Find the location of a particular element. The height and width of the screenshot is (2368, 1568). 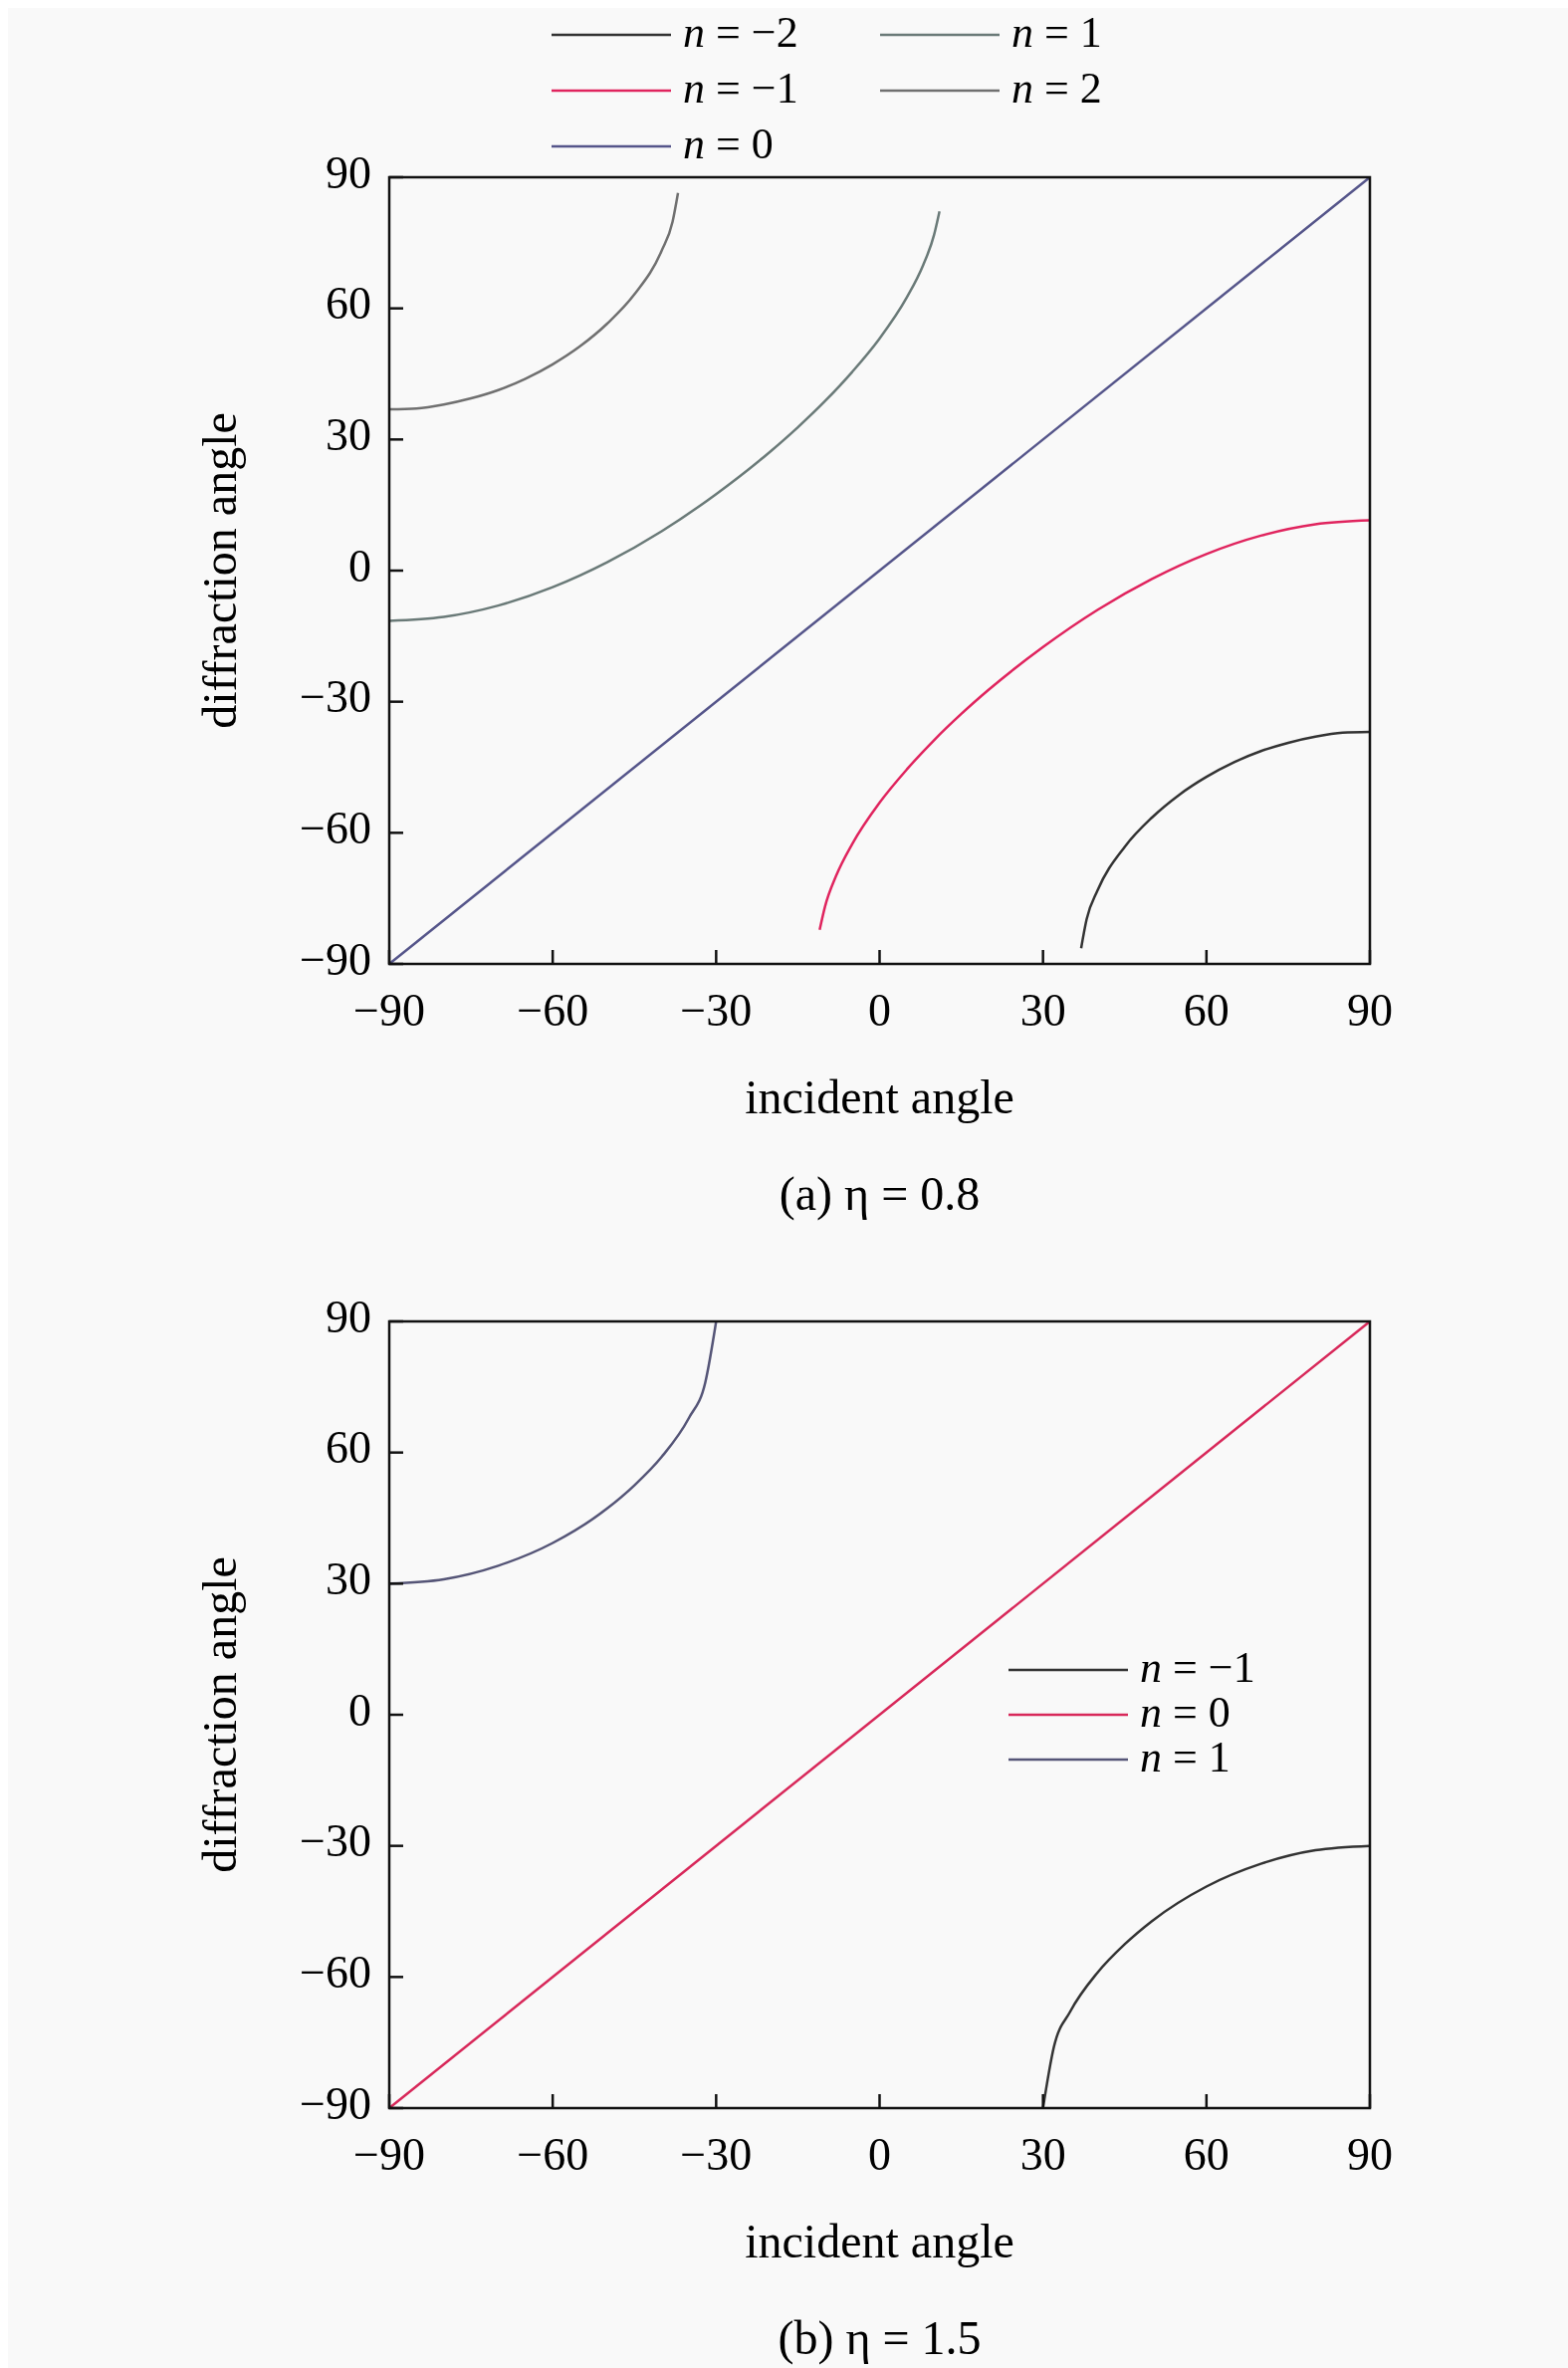

legend-label: n = −2 is located at coordinates (741, 33).